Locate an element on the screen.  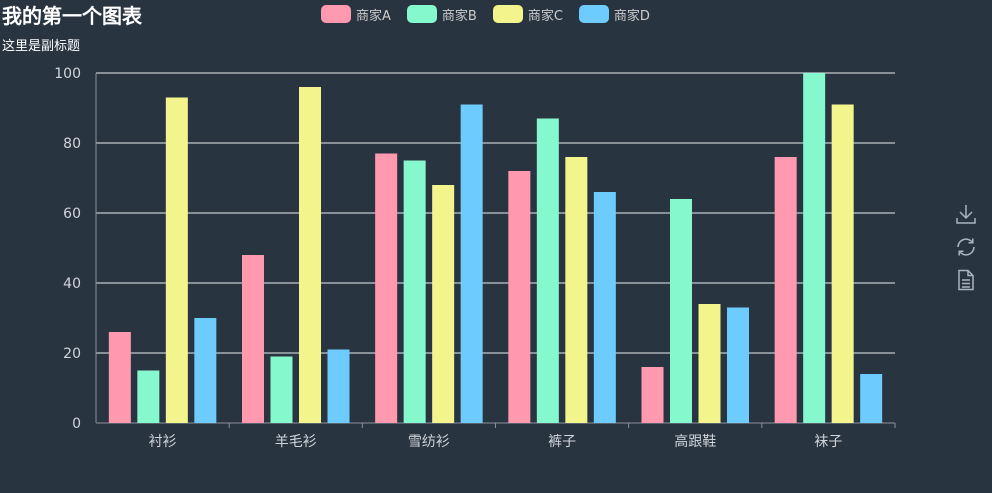
y-tick-label: 60 is located at coordinates (72, 214).